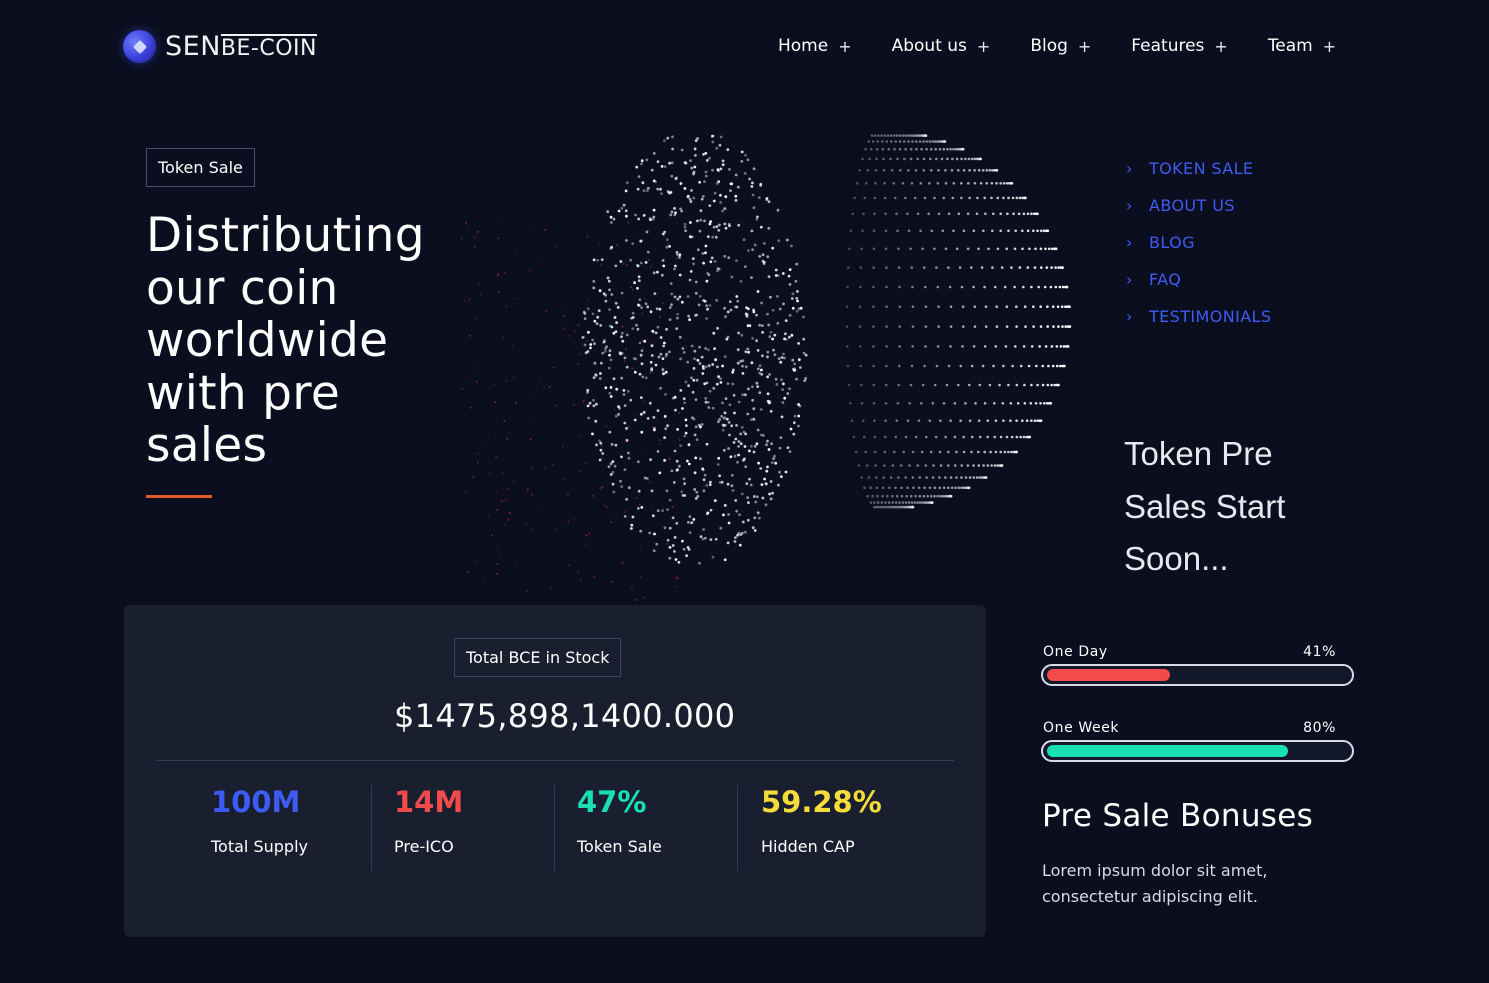  I want to click on stat-total-supply: 100M Total Supply, so click(259, 827).